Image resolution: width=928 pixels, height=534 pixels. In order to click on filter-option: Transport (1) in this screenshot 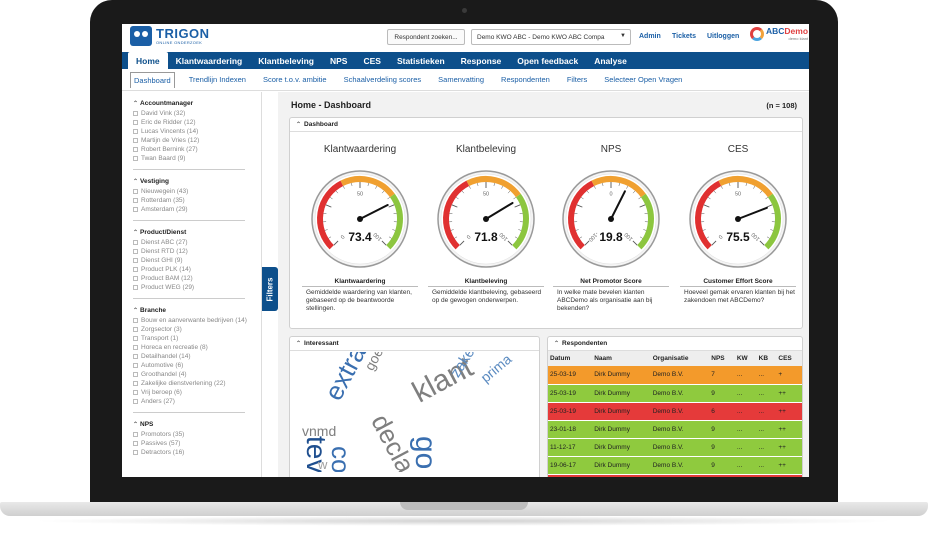, I will do `click(197, 338)`.